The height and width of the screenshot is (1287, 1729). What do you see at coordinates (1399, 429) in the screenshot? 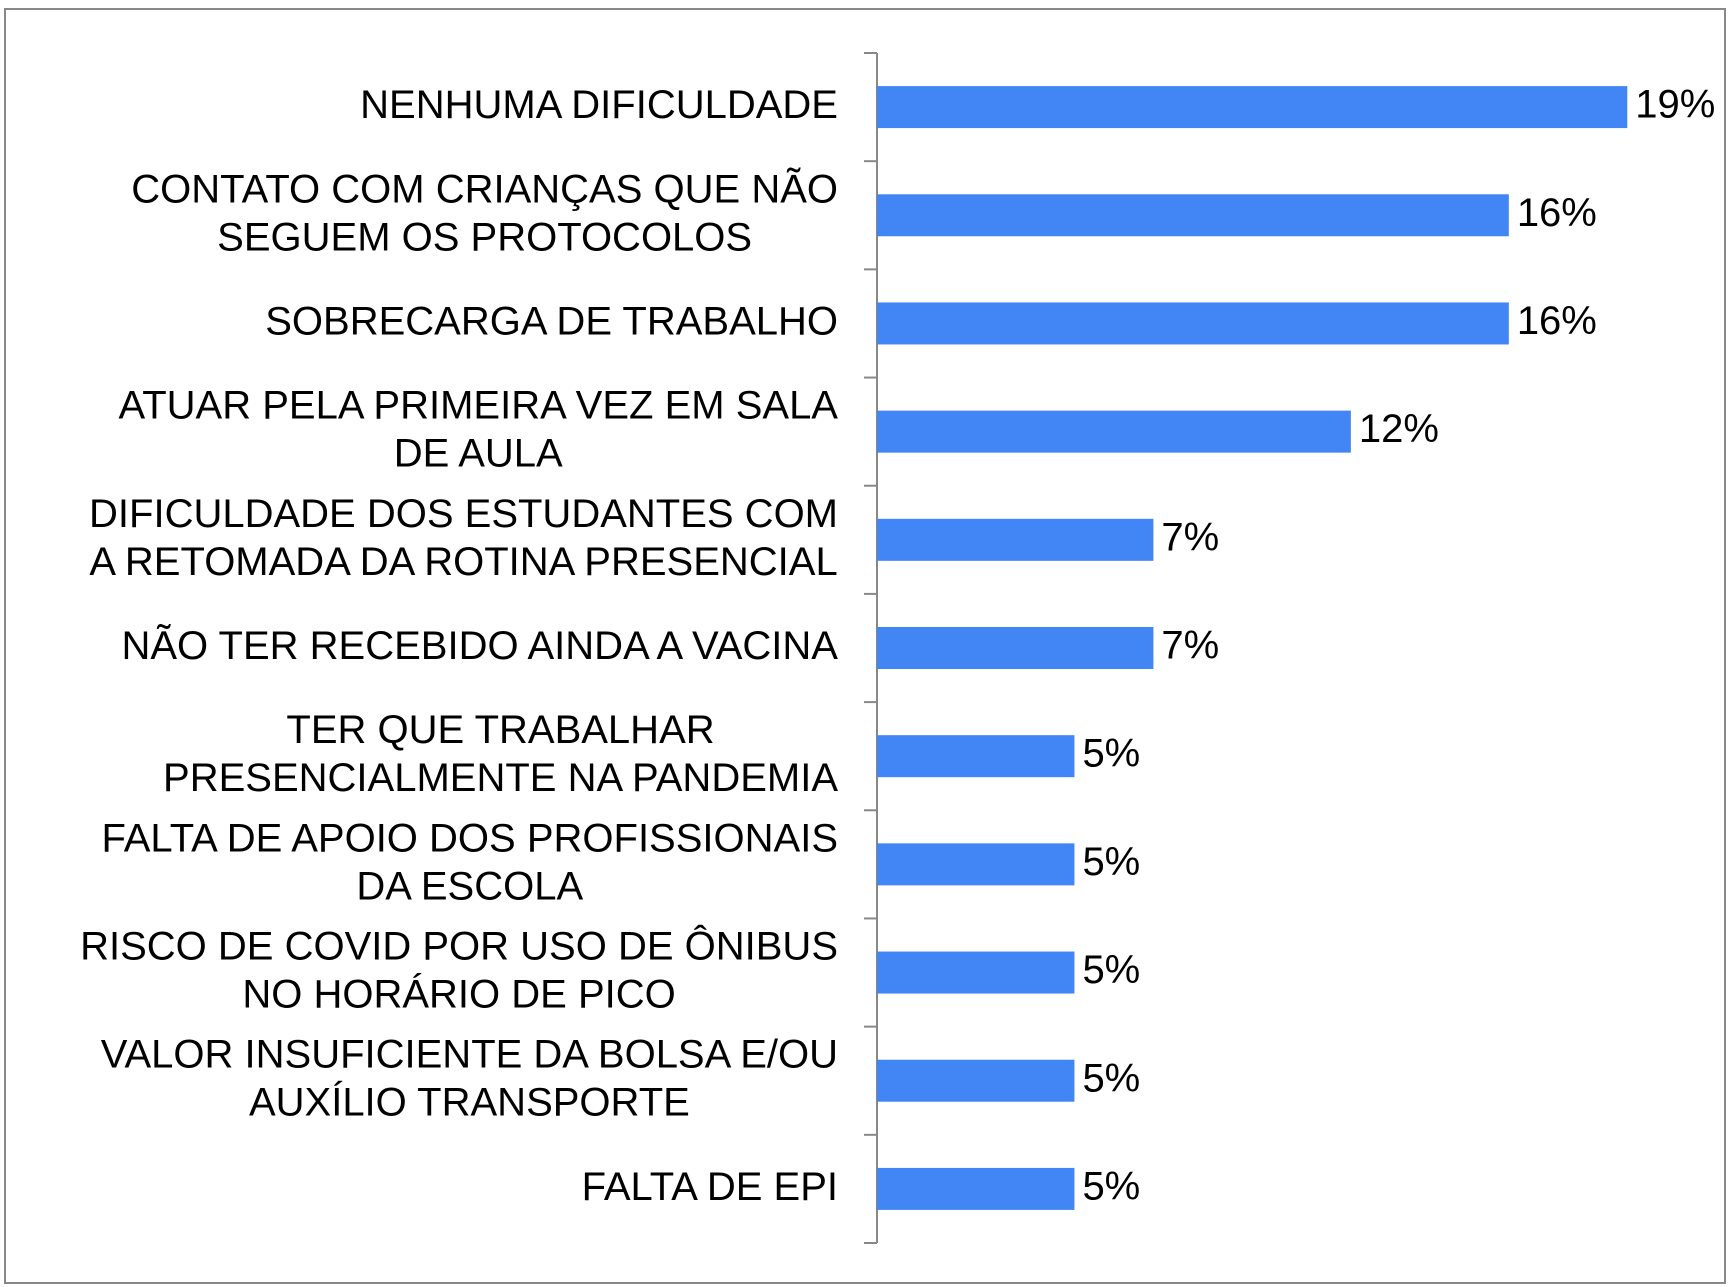
I see `data-label: 12%` at bounding box center [1399, 429].